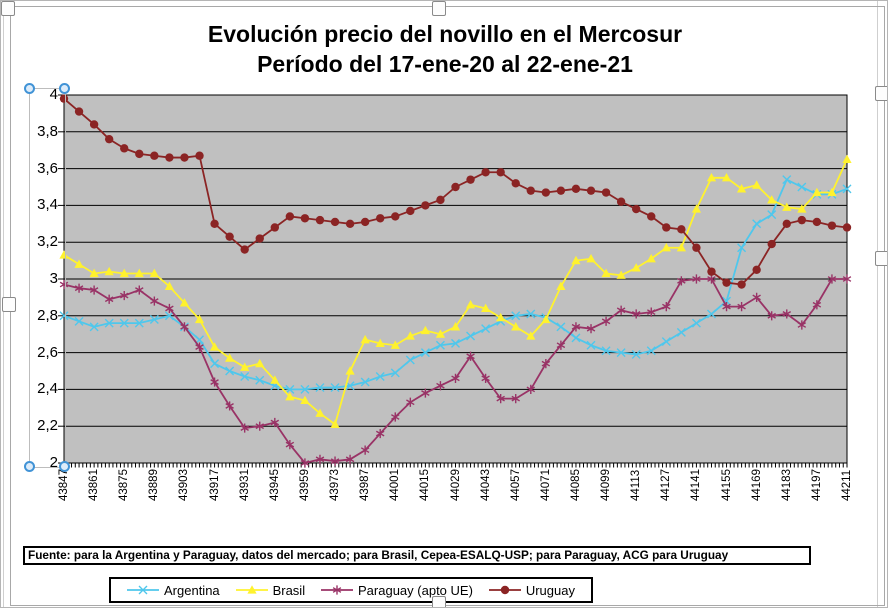  What do you see at coordinates (756, 485) in the screenshot?
I see `x-axis-label: 44169` at bounding box center [756, 485].